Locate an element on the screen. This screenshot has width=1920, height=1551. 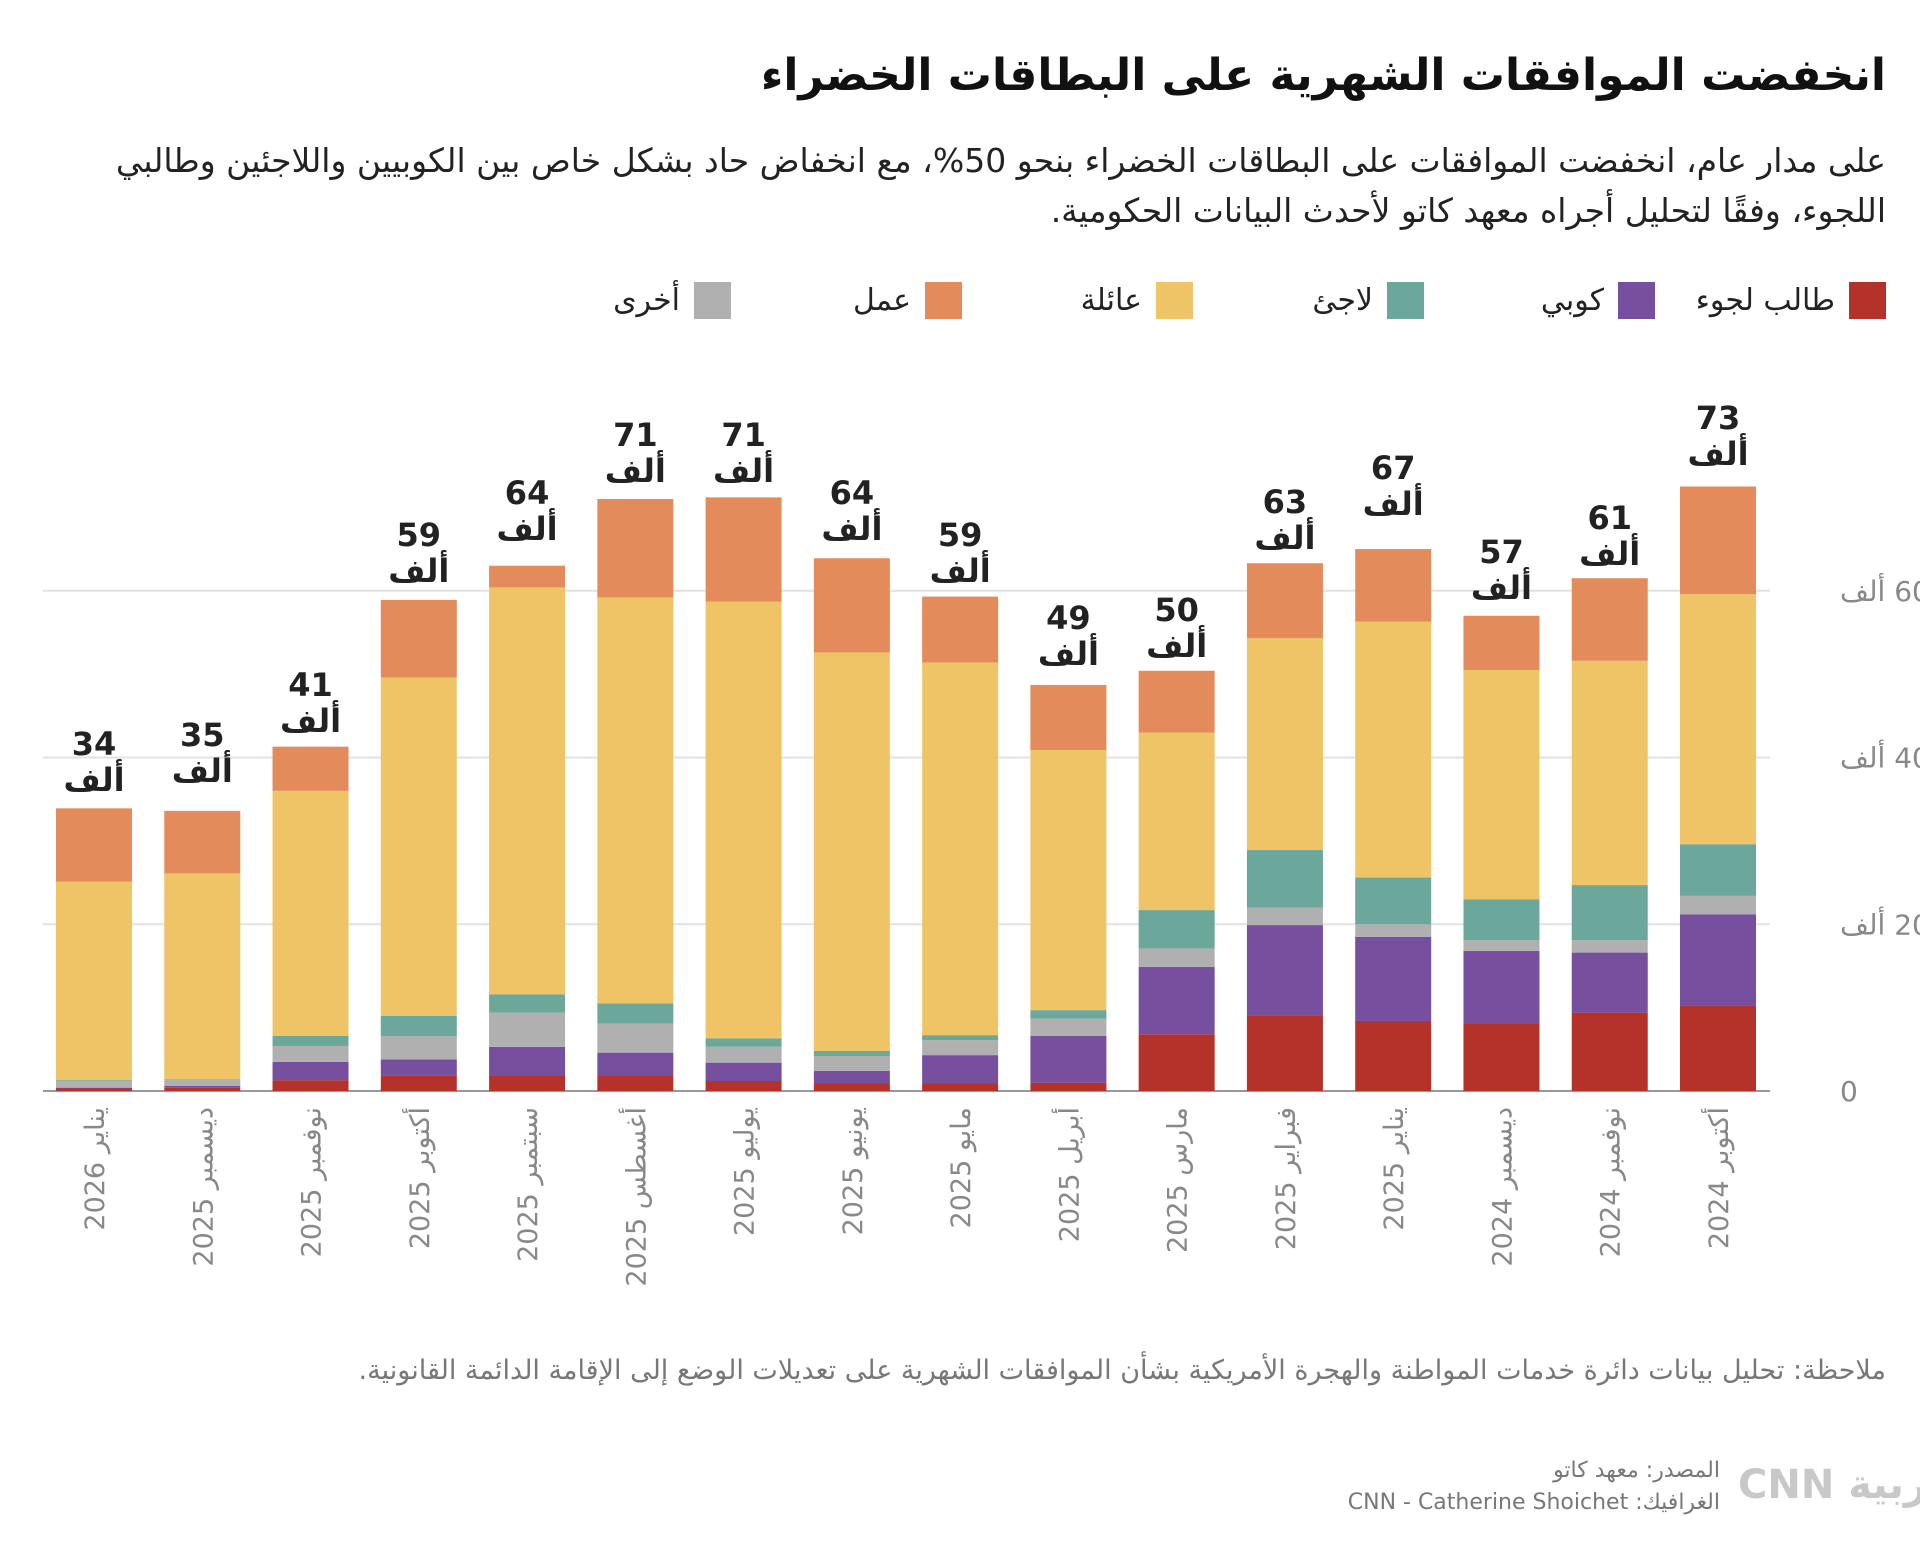
x-tick-label: أكتوبر 2024 is located at coordinates (1717, 1178).